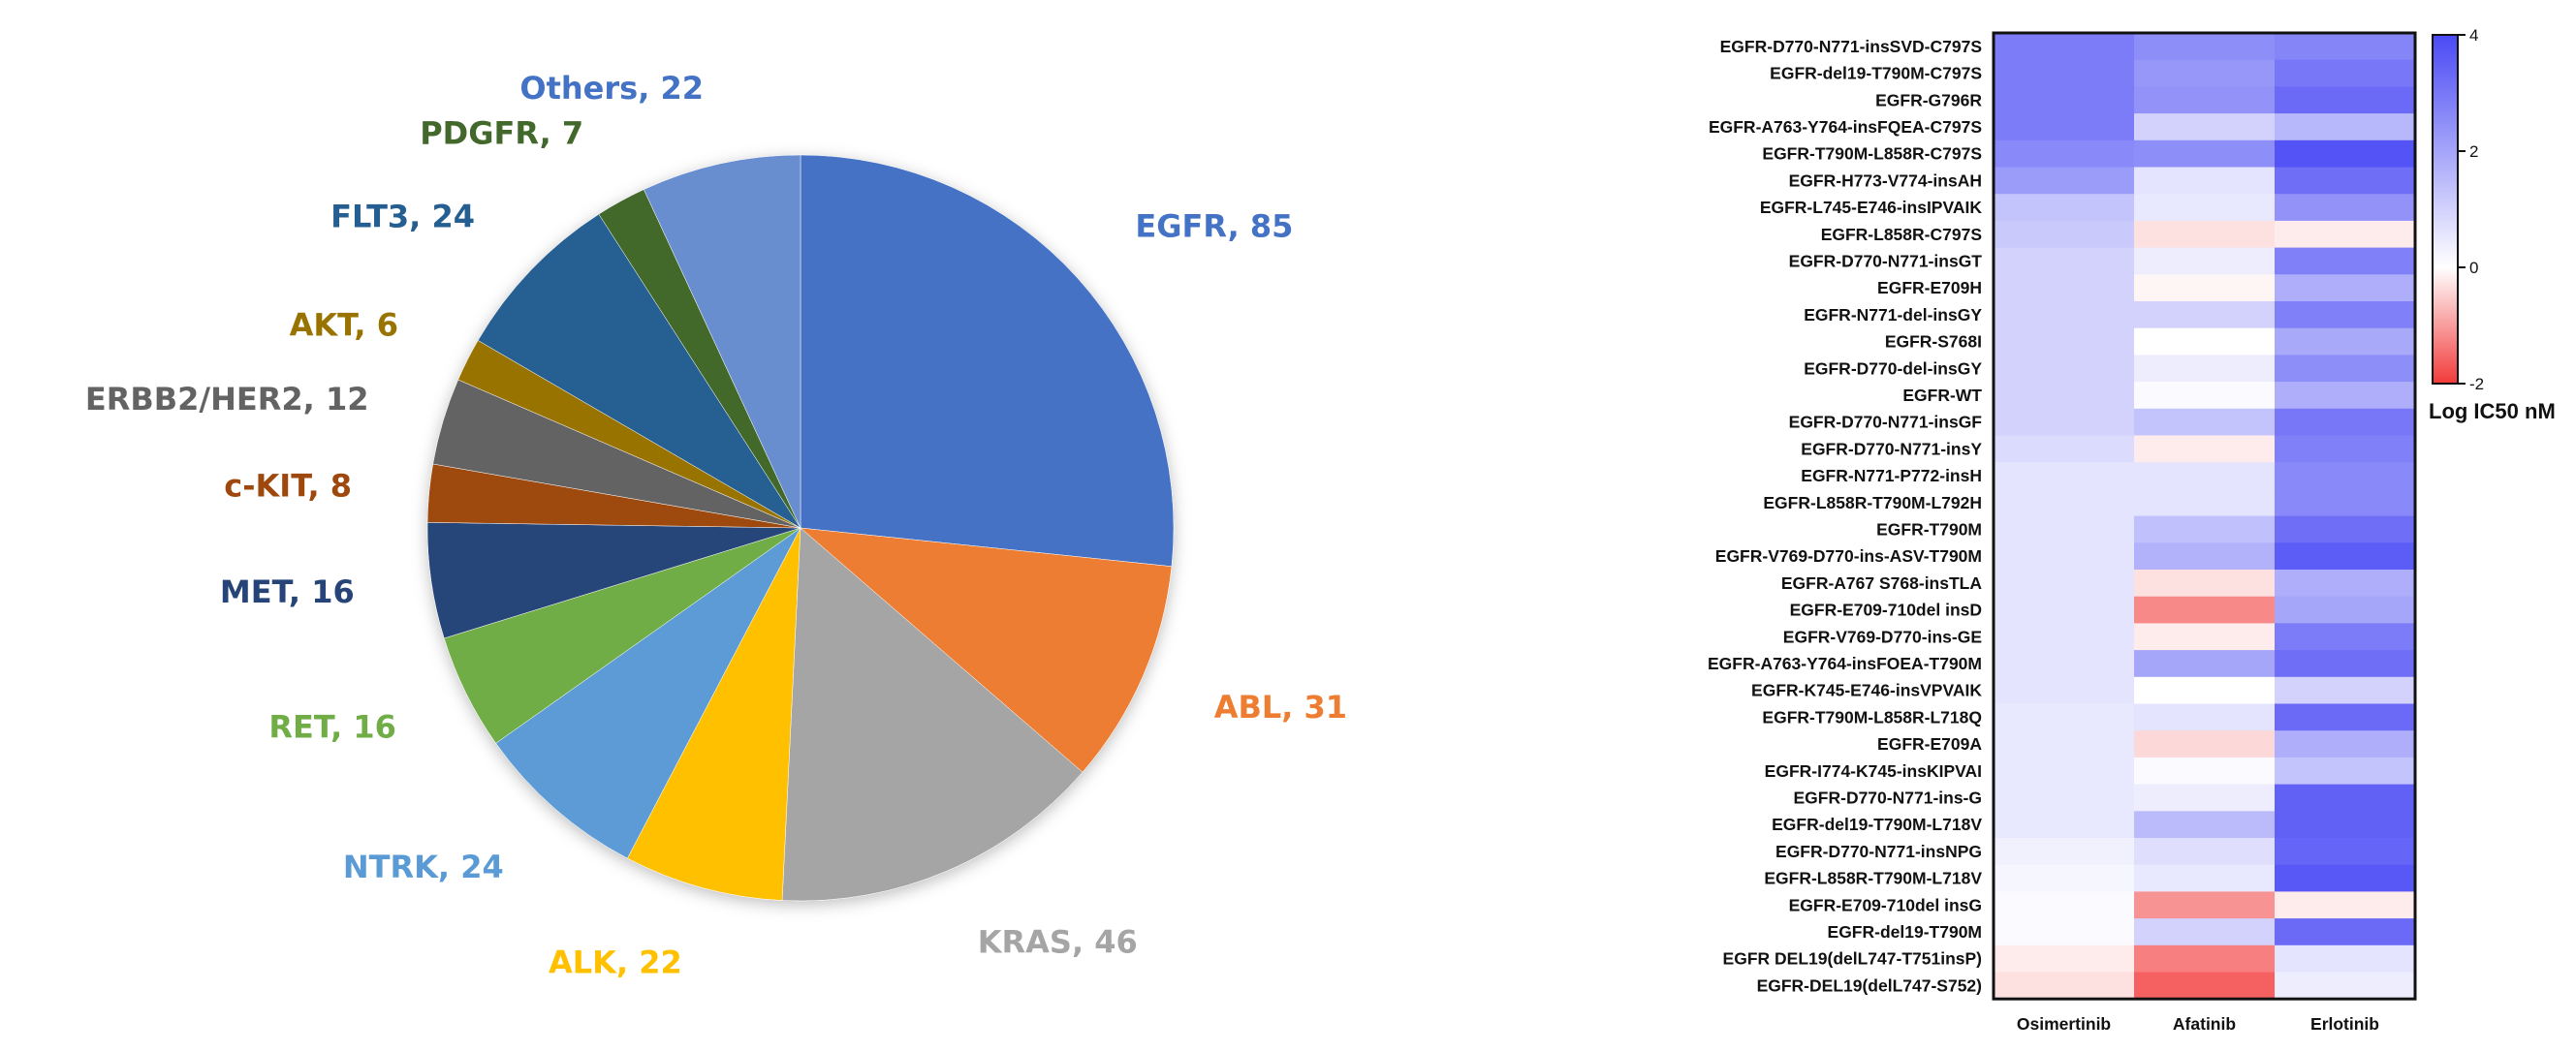 The width and height of the screenshot is (2576, 1052). Describe the element at coordinates (344, 325) in the screenshot. I see `pie-label-akt: AKT, 6` at that location.